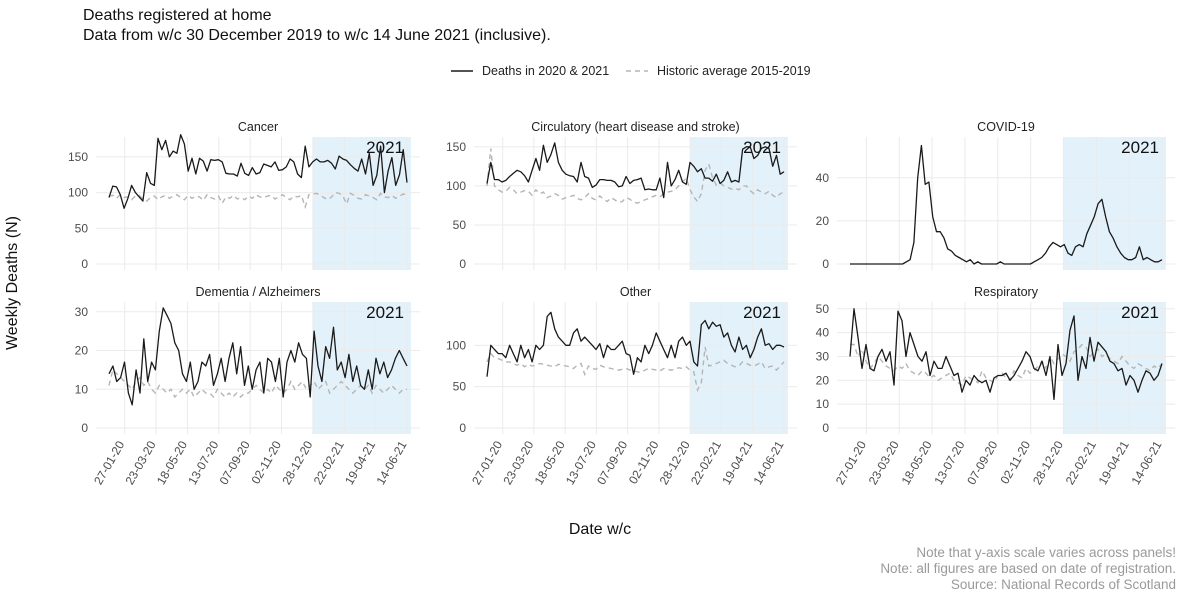  What do you see at coordinates (917, 462) in the screenshot?
I see `x-tick-label: 18-05-20` at bounding box center [917, 462].